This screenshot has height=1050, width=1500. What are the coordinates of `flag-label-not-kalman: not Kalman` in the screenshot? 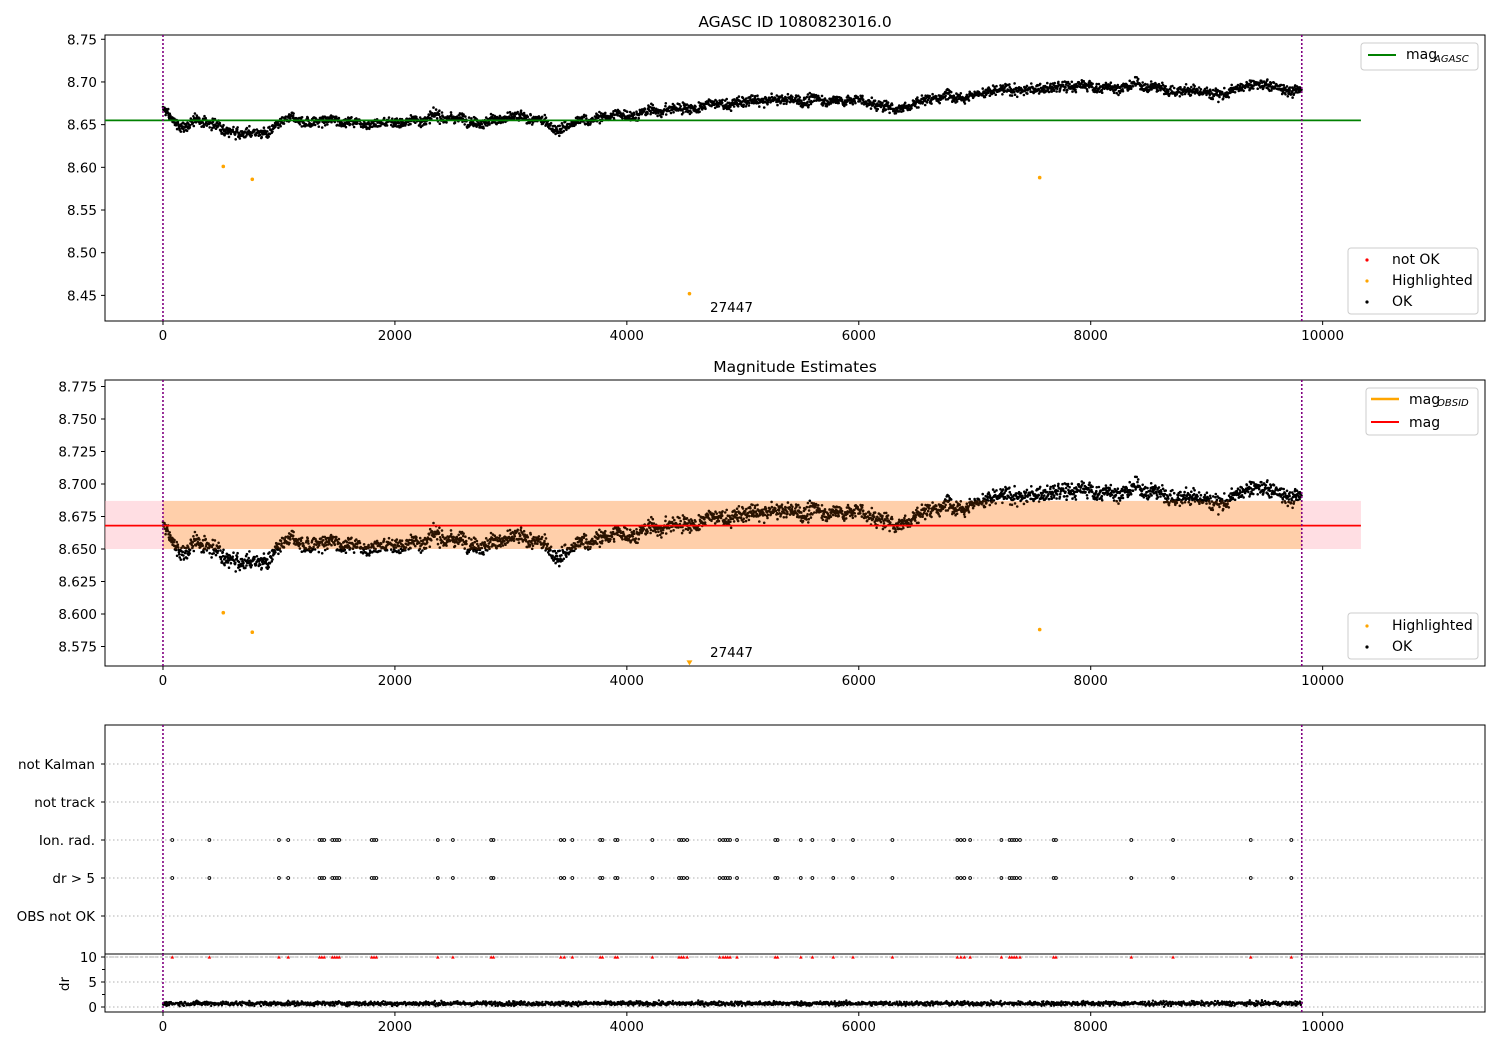 It's located at (56, 765).